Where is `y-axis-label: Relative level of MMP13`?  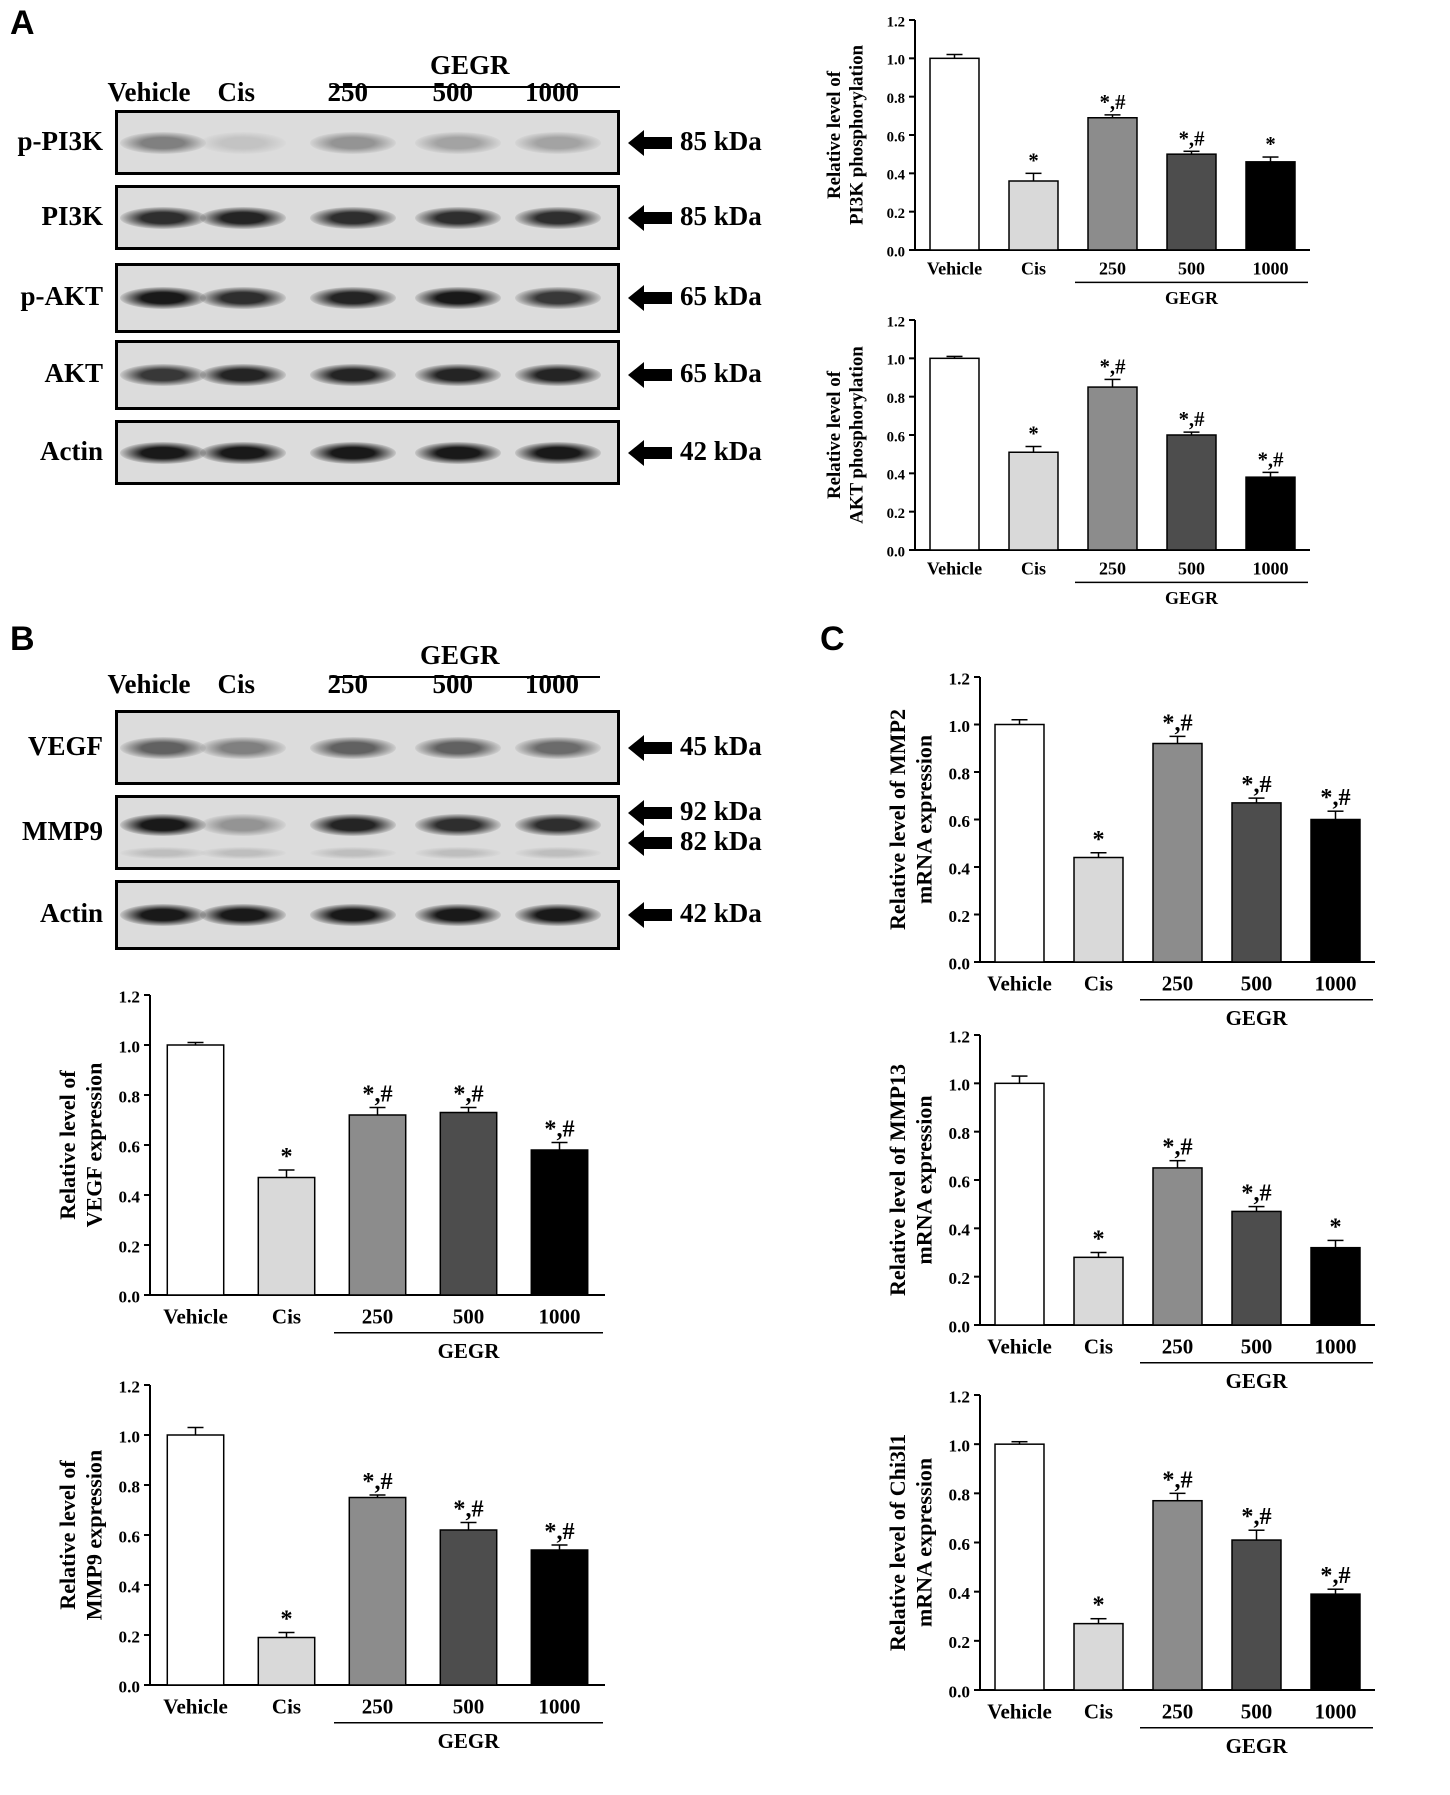 y-axis-label: Relative level of MMP13 is located at coordinates (897, 1180).